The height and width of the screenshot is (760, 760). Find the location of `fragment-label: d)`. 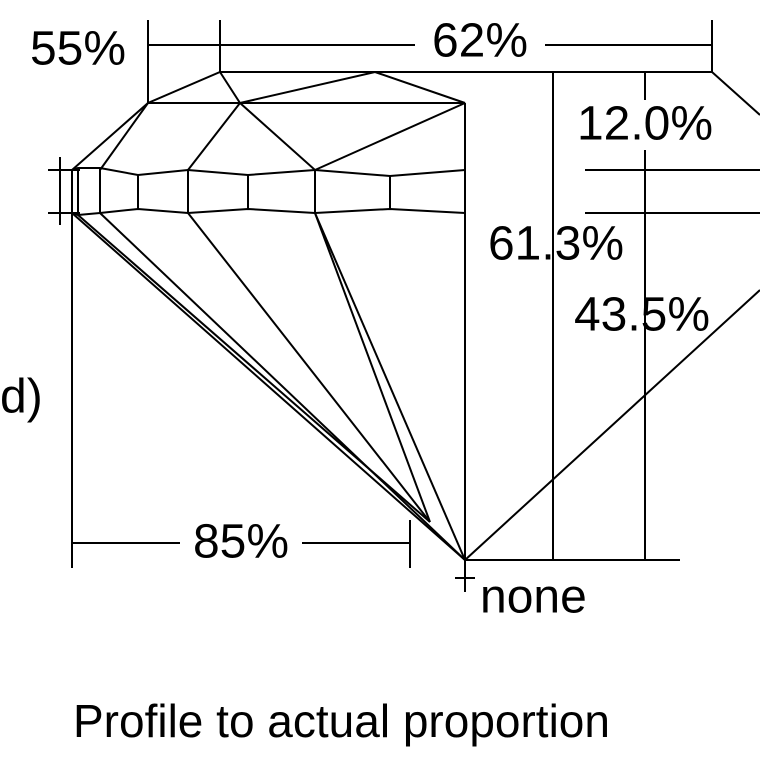

fragment-label: d) is located at coordinates (21, 397).